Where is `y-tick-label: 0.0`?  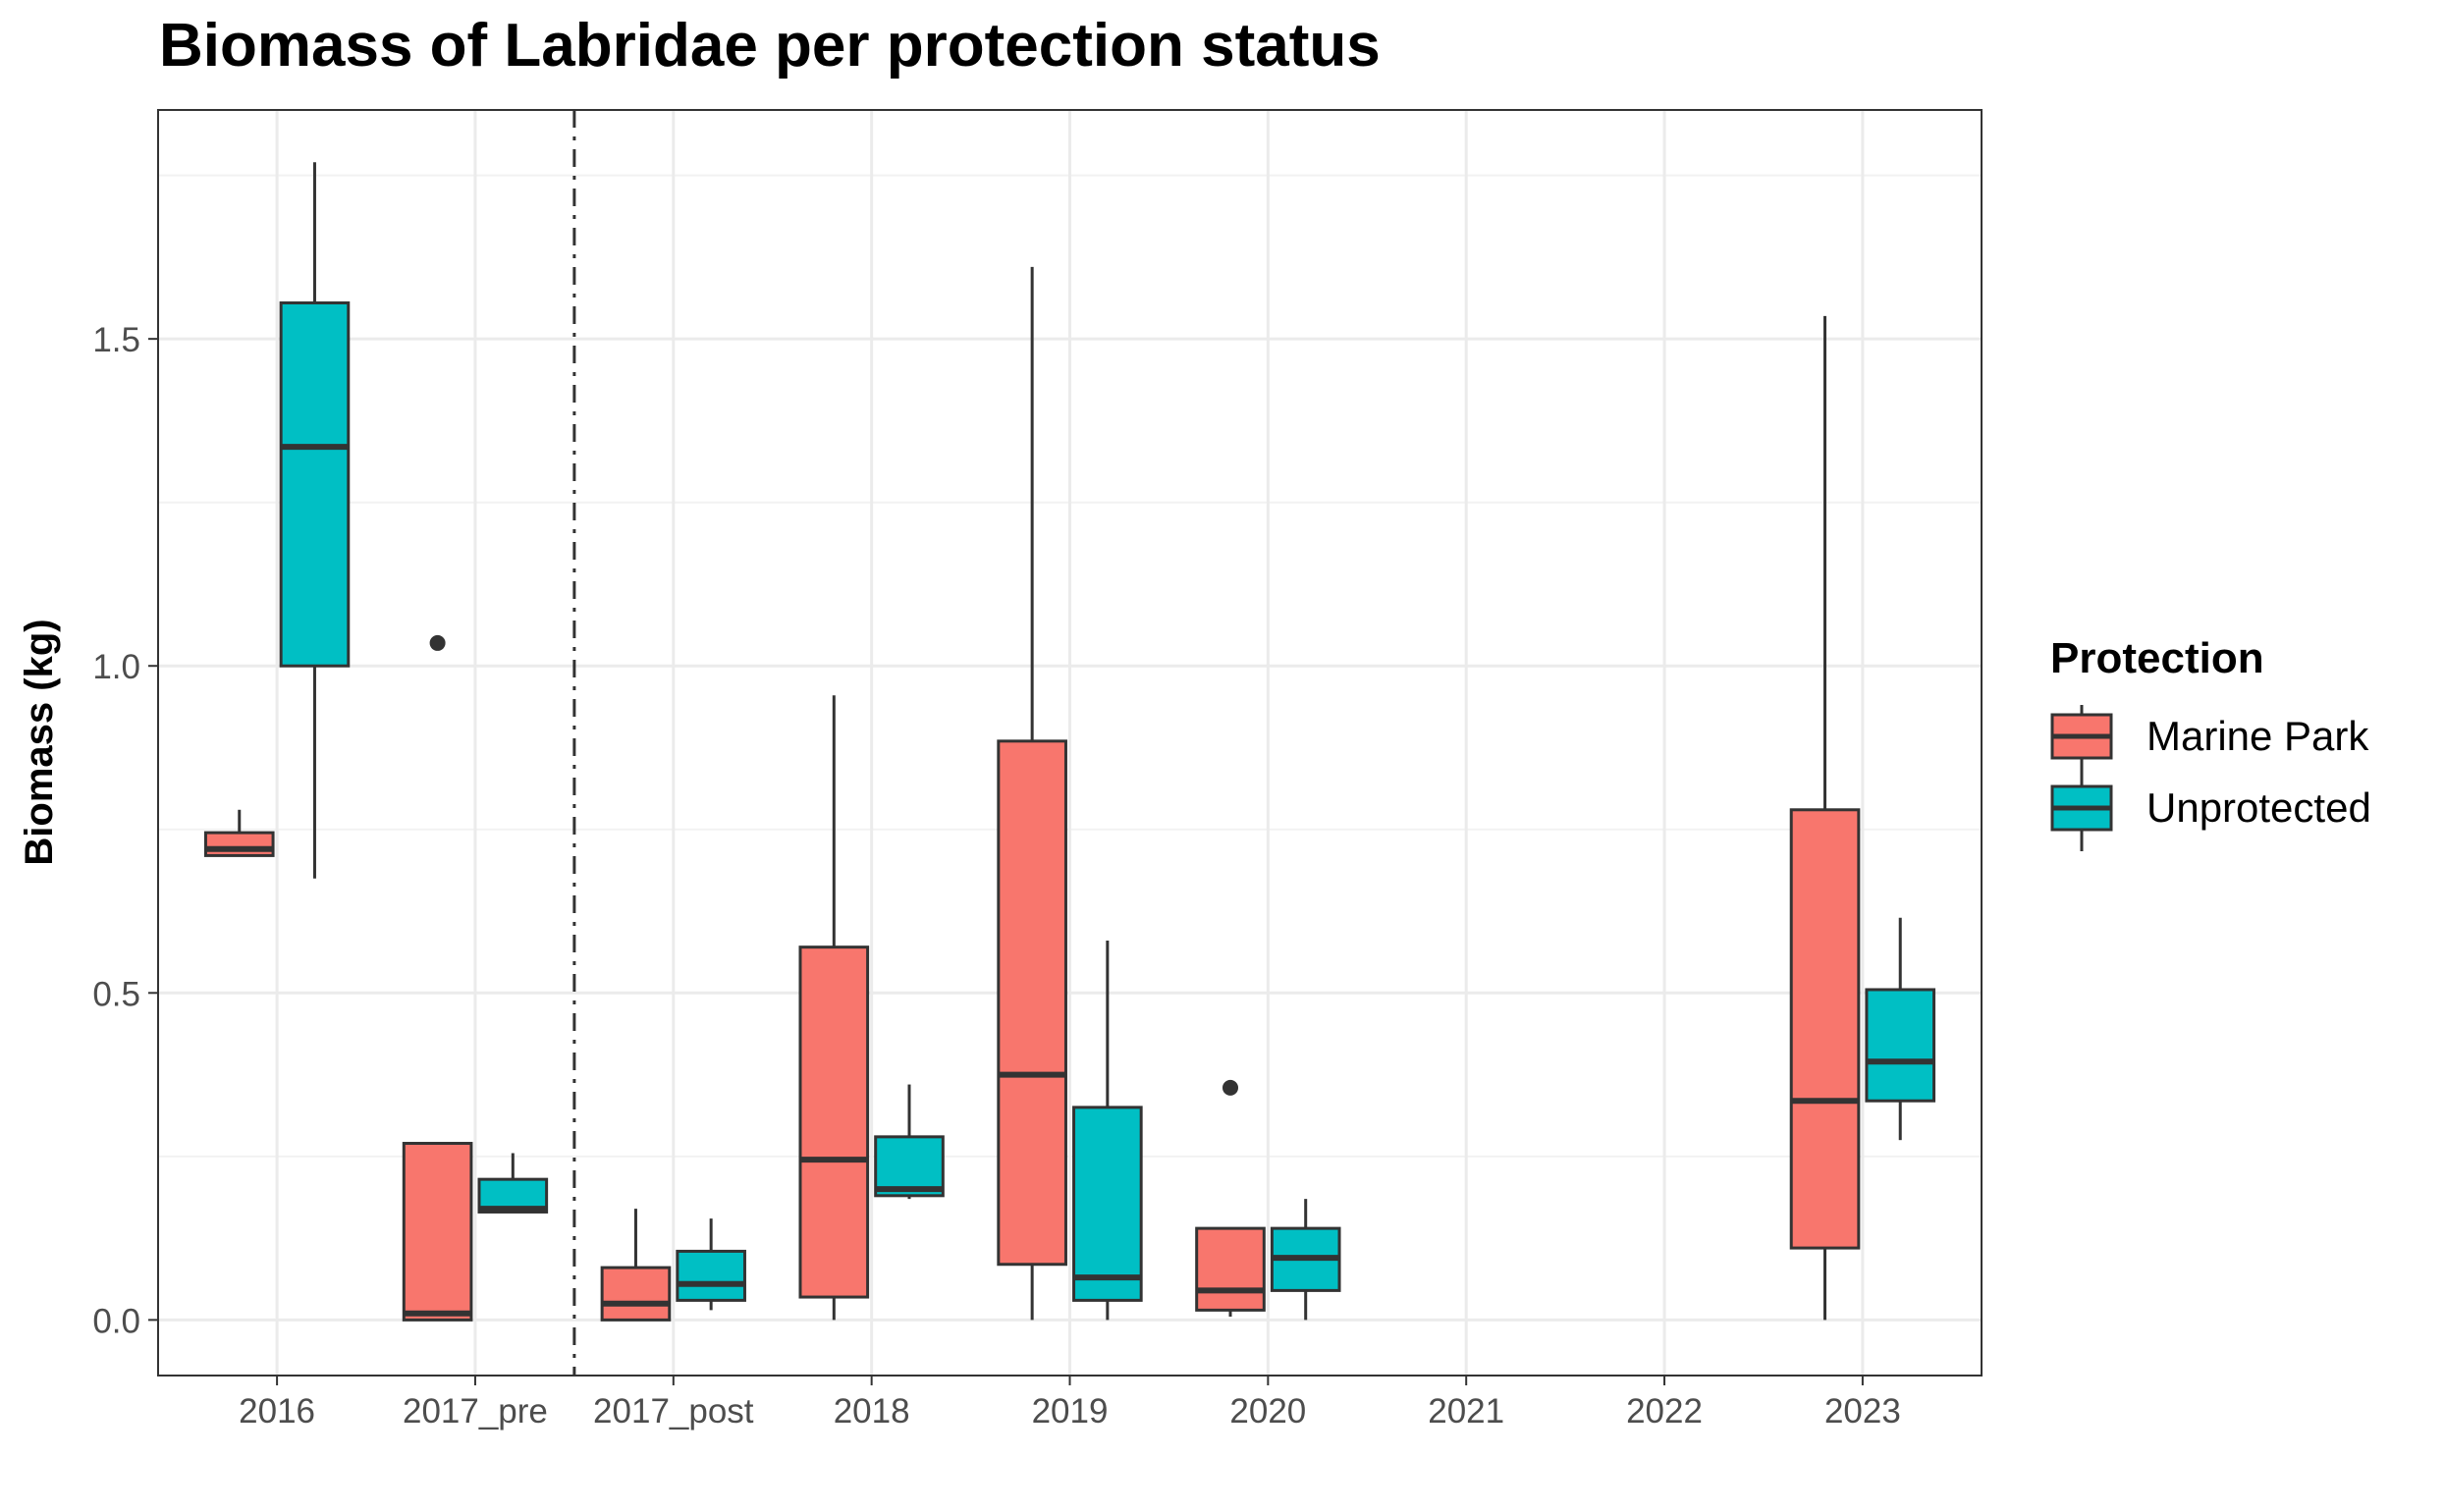
y-tick-label: 0.0 is located at coordinates (116, 1321).